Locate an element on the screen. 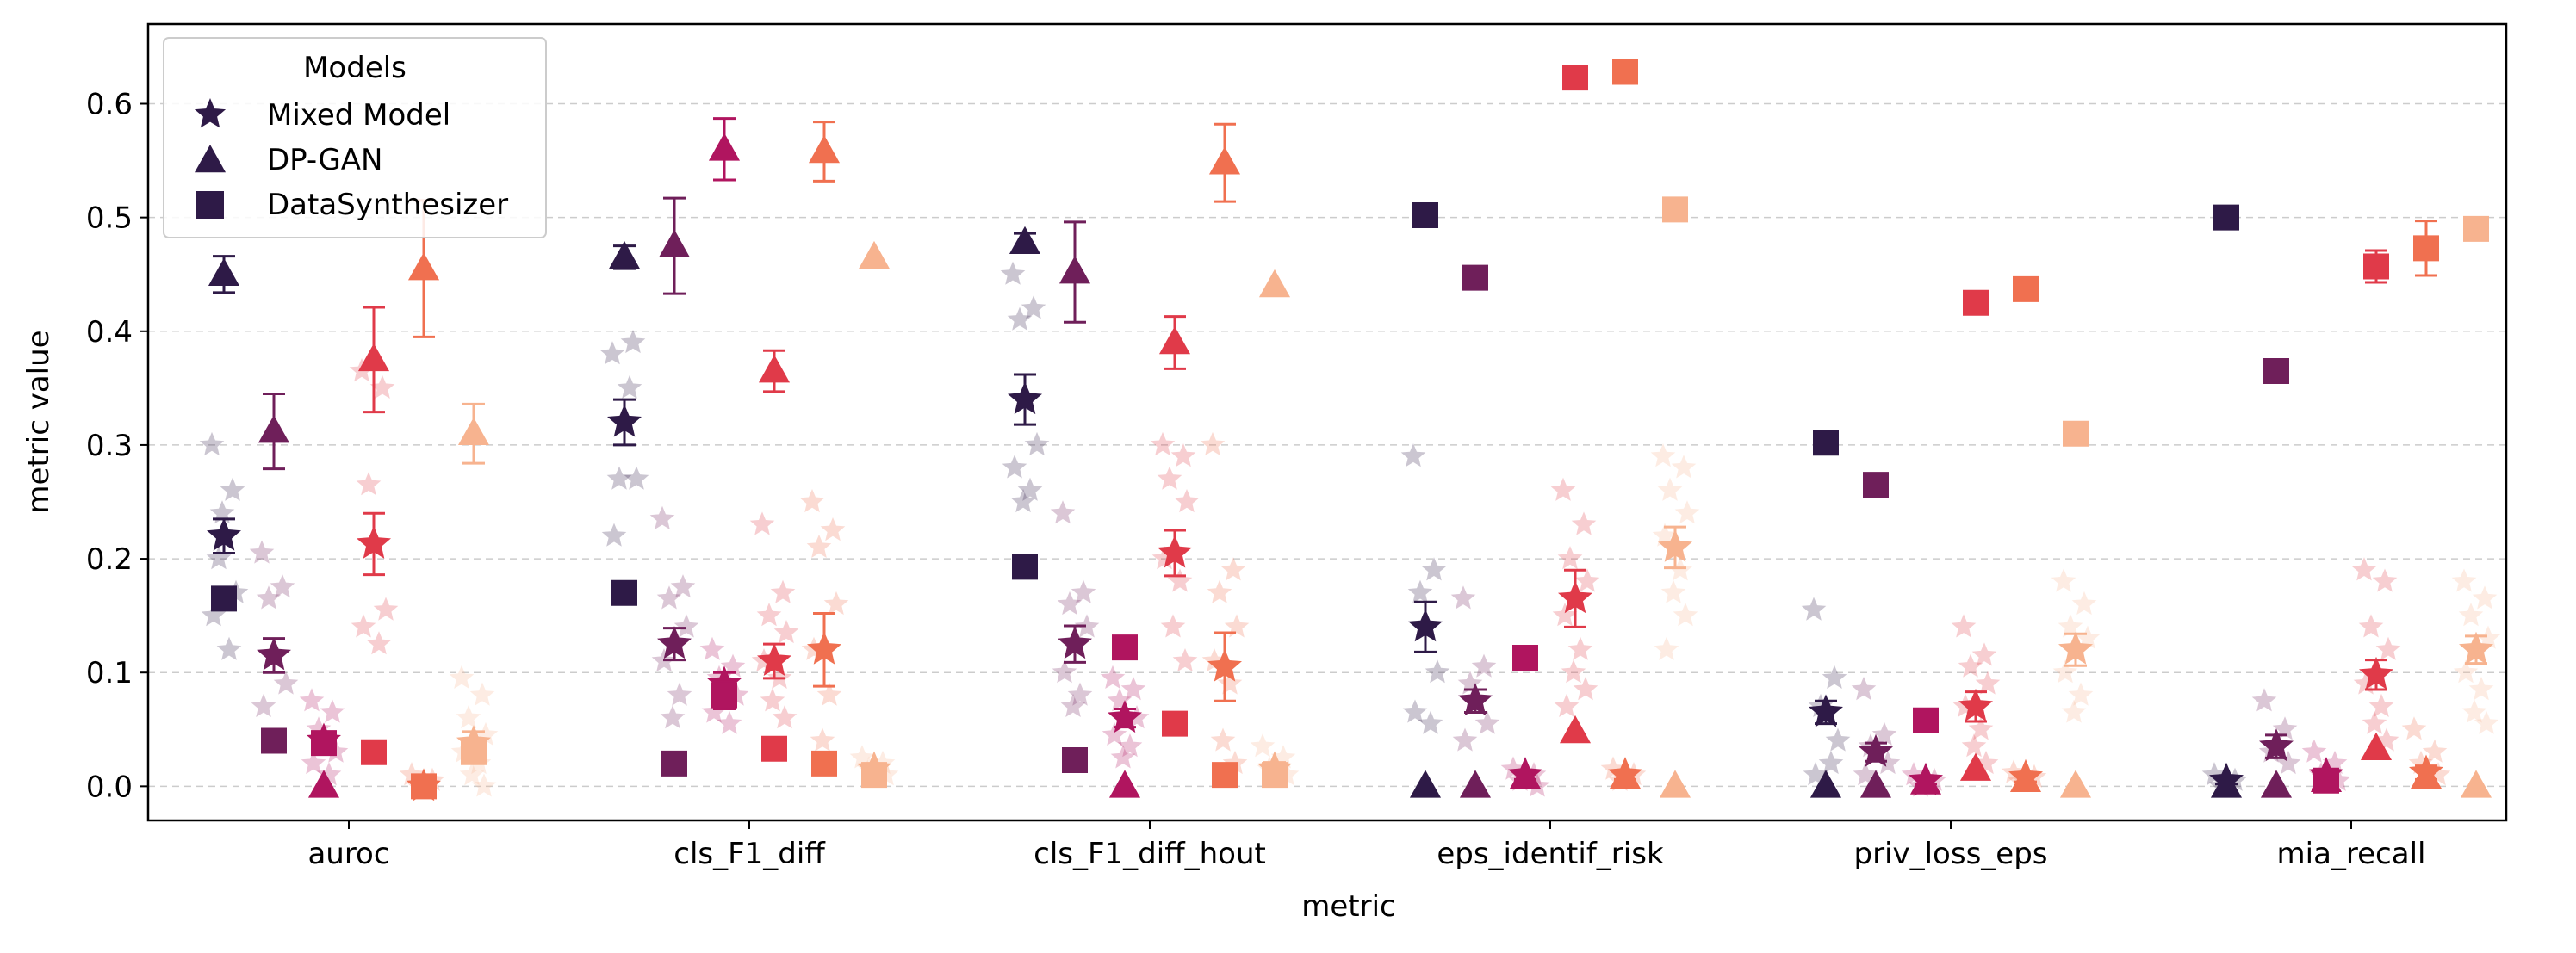 The width and height of the screenshot is (2576, 953). y-tick-label: 0.1 is located at coordinates (110, 673).